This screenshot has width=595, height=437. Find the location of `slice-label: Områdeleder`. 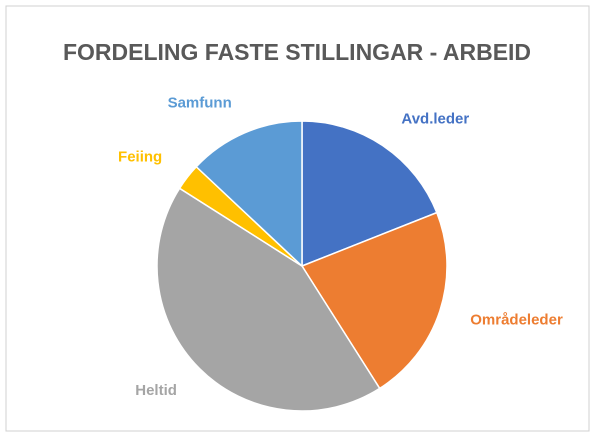

slice-label: Områdeleder is located at coordinates (516, 320).